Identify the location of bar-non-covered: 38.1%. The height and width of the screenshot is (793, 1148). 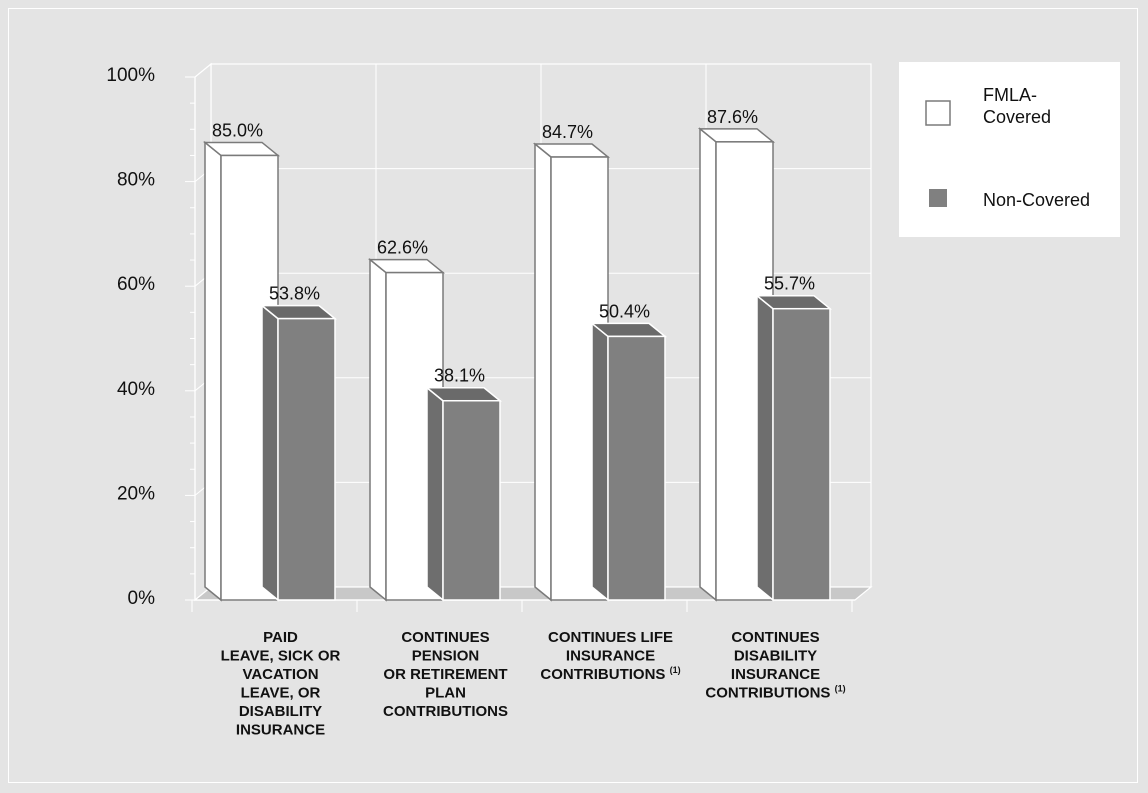
(463, 484).